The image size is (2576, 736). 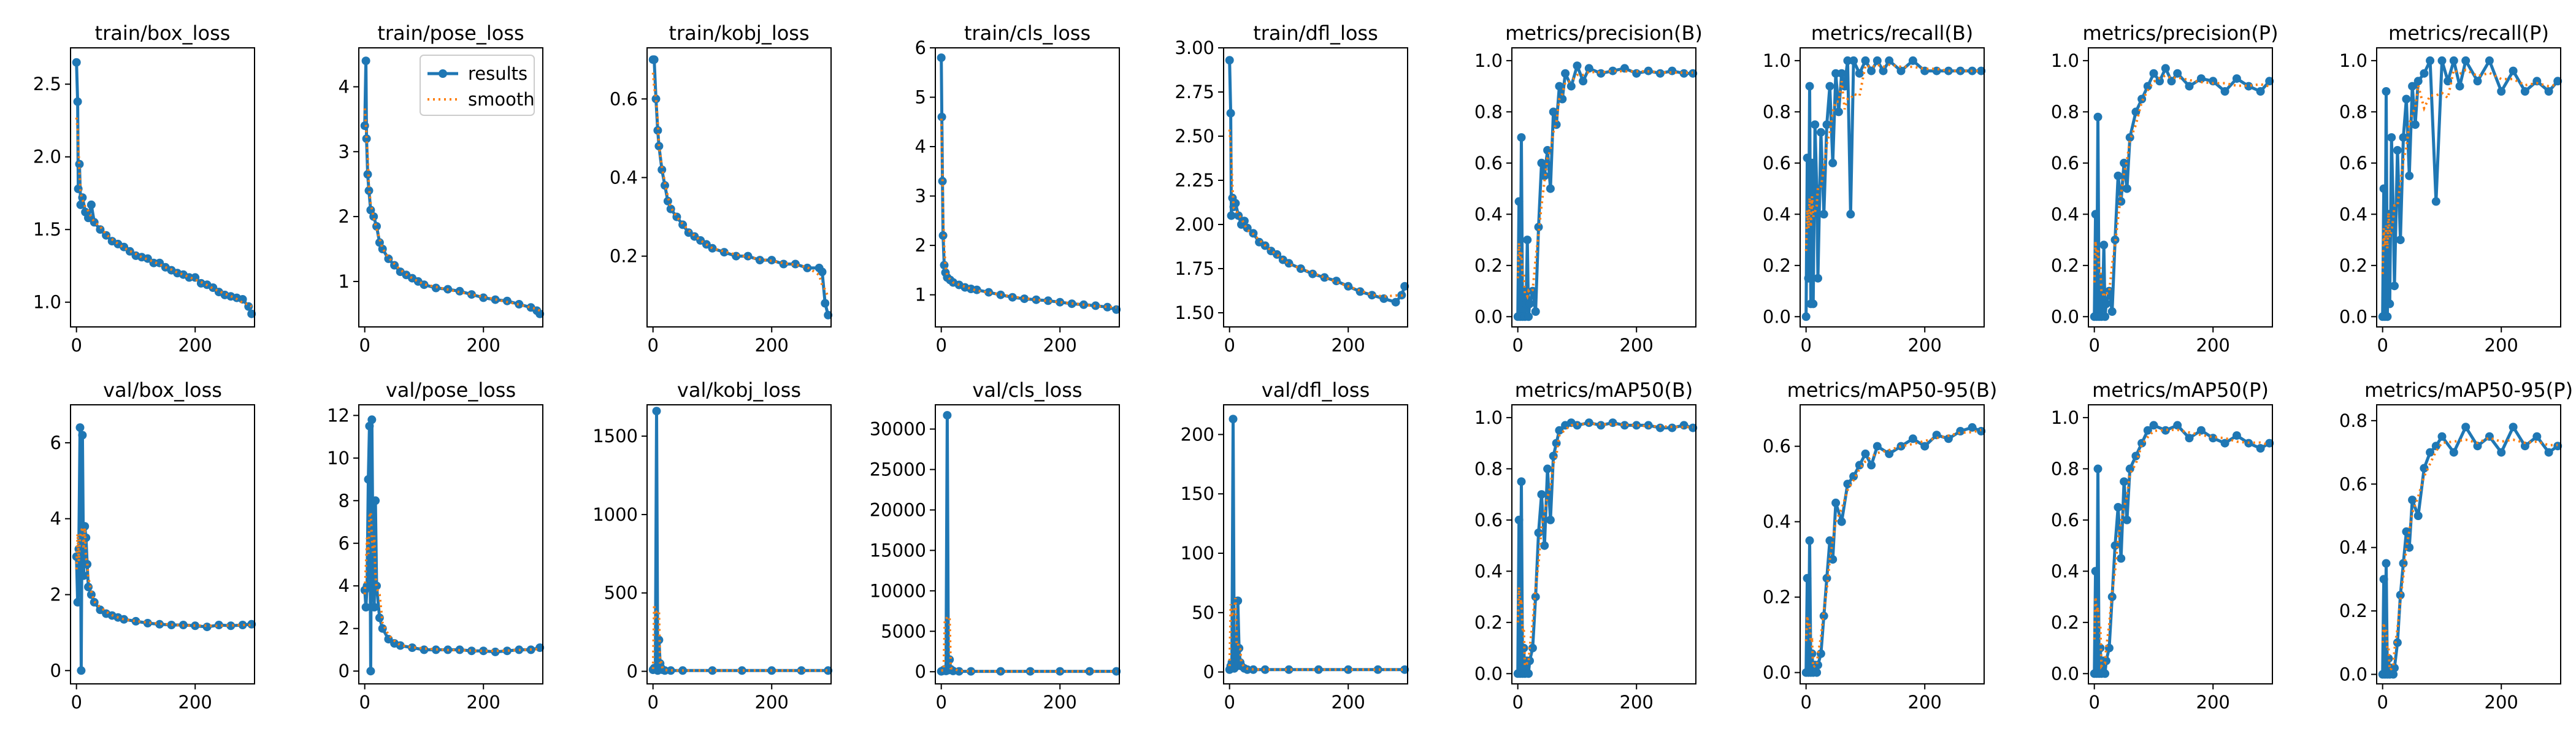 I want to click on chart-panel-10: val/box_loss 0 200 0 2 4 6, so click(x=153, y=545).